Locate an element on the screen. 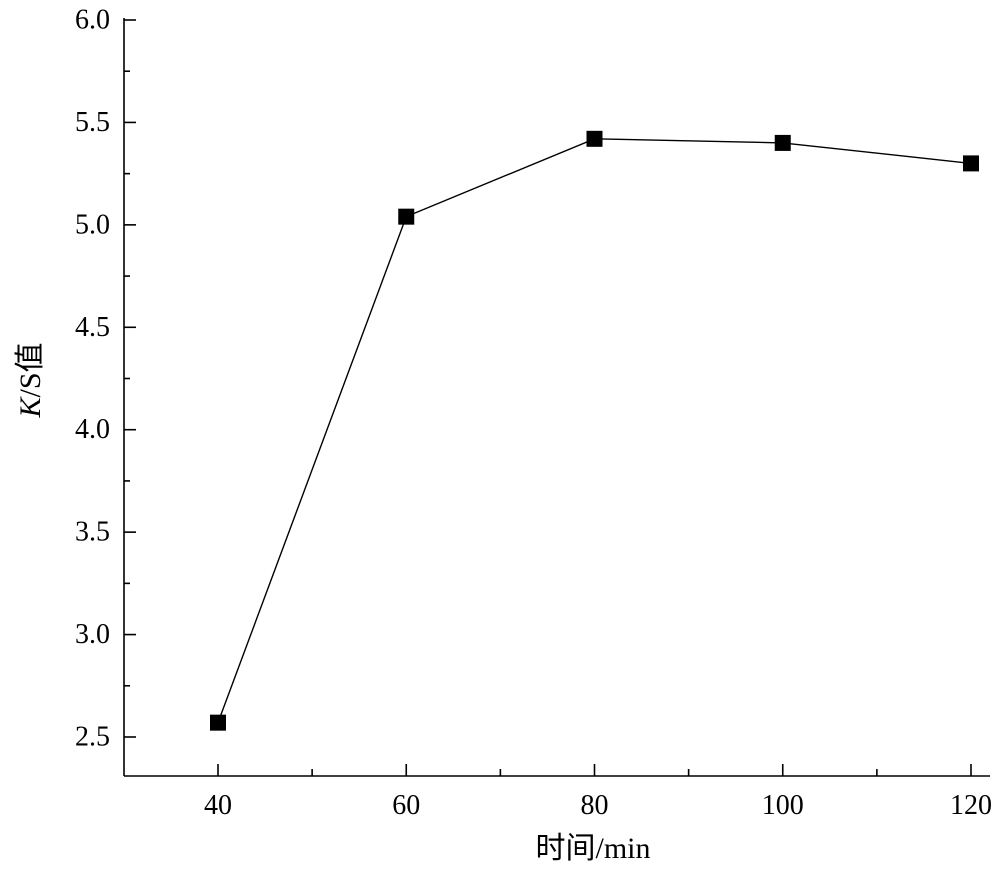  y-tick-label: 3.5 is located at coordinates (92, 532).